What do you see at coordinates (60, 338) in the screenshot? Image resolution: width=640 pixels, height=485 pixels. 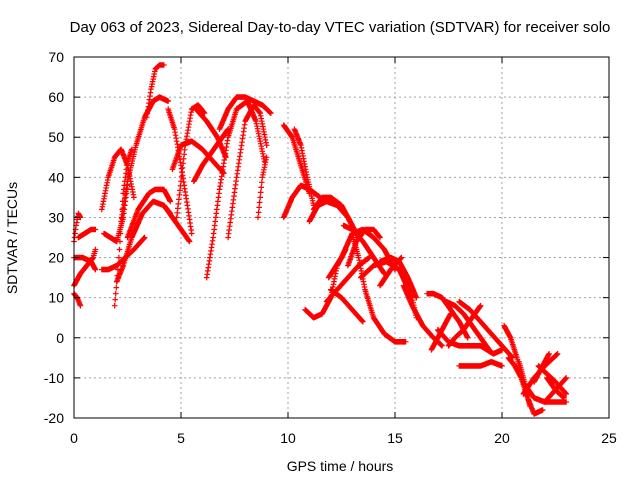 I see `y-tick-label: 0` at bounding box center [60, 338].